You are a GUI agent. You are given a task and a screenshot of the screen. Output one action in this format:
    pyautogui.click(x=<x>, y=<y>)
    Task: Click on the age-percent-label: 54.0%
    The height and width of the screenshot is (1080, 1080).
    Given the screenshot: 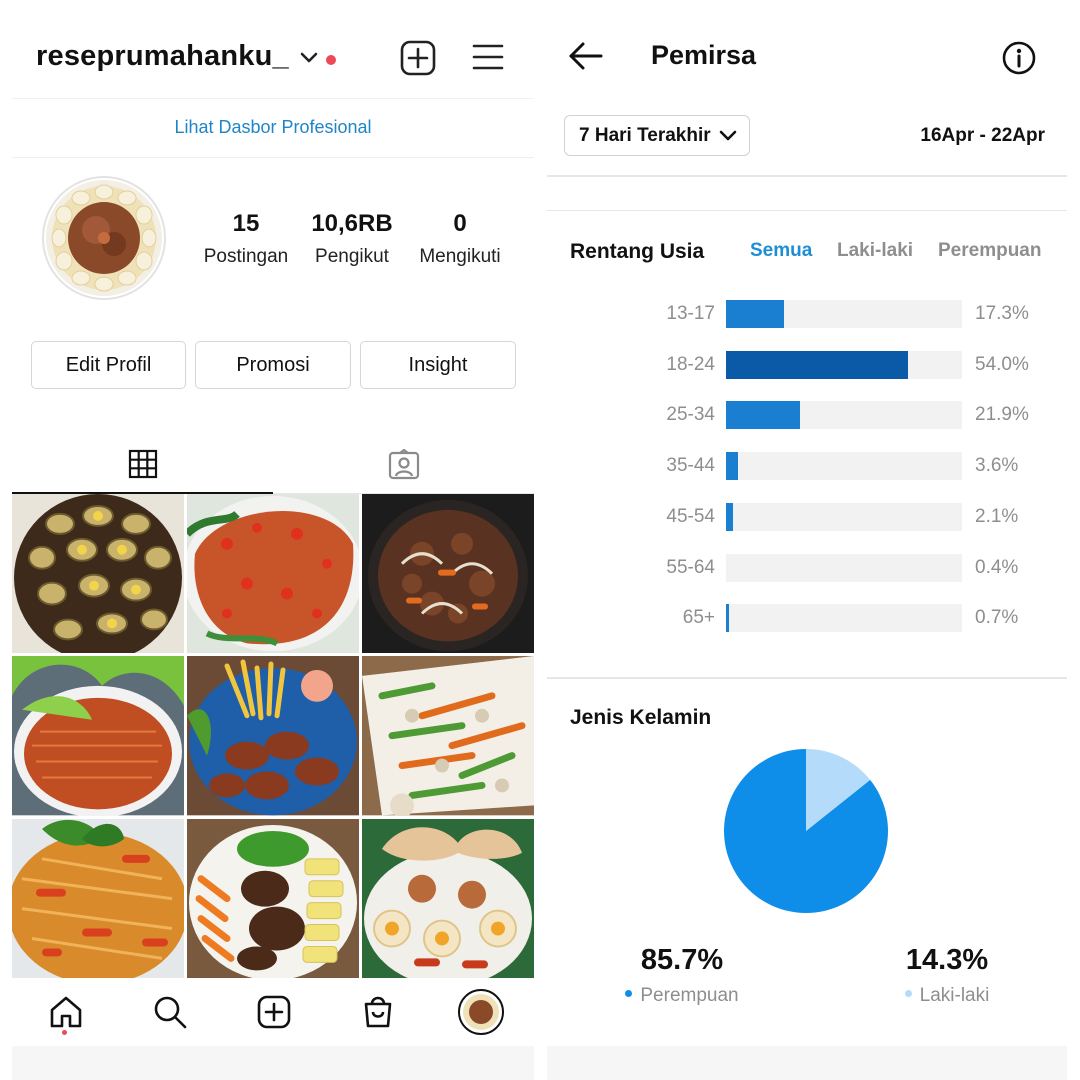 What is the action you would take?
    pyautogui.click(x=1002, y=364)
    